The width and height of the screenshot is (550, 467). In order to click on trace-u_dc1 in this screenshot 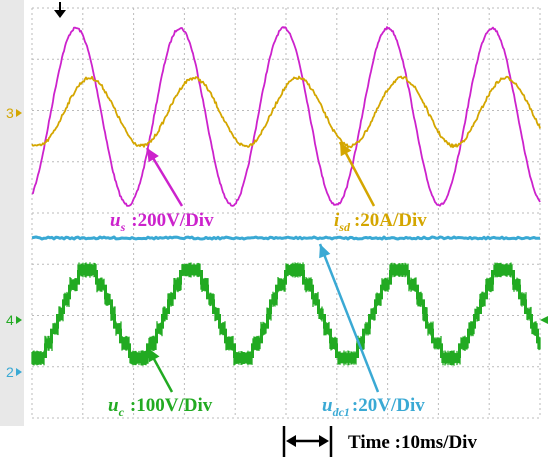, I will do `click(285, 238)`.